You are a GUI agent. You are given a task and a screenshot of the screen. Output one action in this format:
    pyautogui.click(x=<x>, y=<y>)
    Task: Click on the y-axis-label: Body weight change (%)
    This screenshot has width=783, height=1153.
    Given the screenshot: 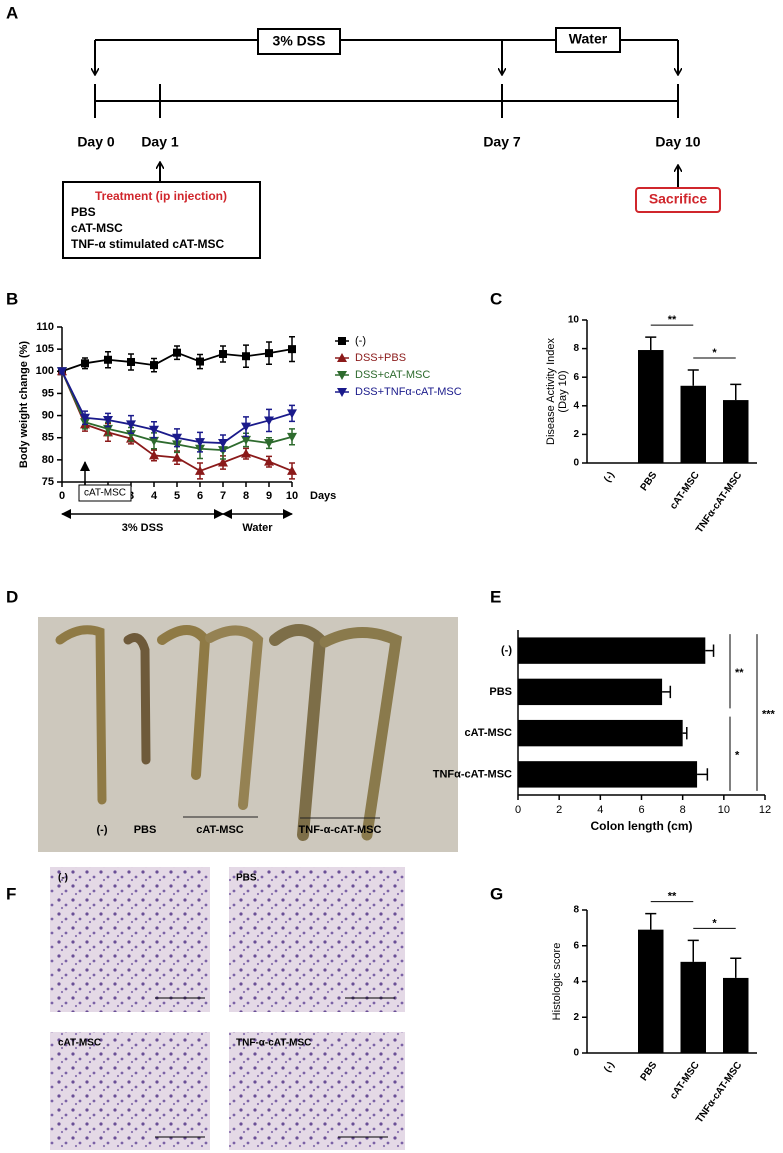 What is the action you would take?
    pyautogui.click(x=24, y=404)
    